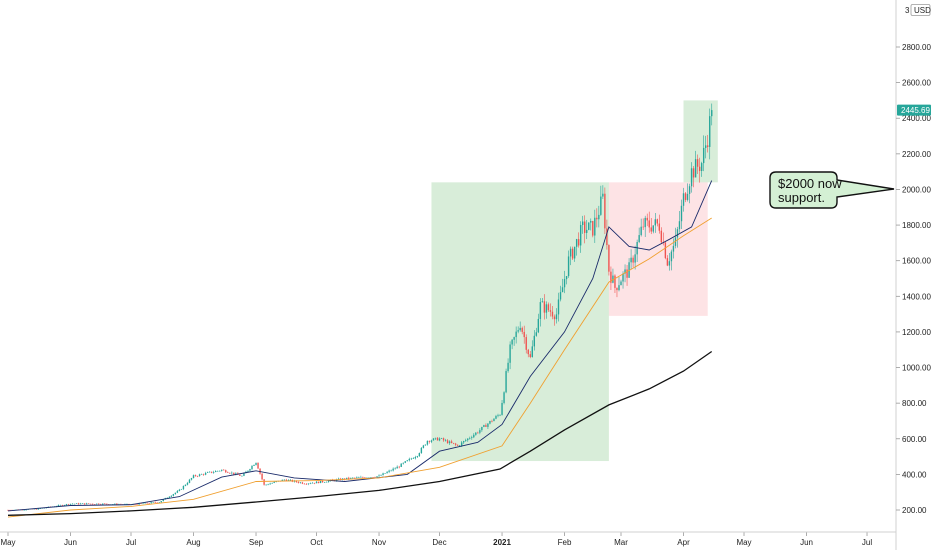 This screenshot has width=932, height=550. I want to click on x-tick-label: Nov, so click(379, 542).